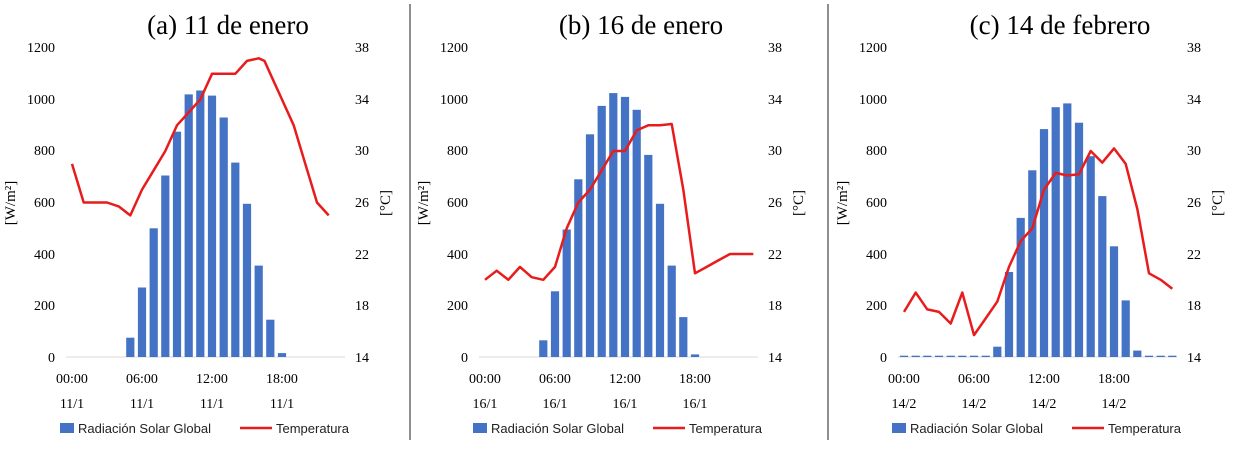 This screenshot has width=1240, height=450. I want to click on chart-title: (a) 11 de enero, so click(228, 25).